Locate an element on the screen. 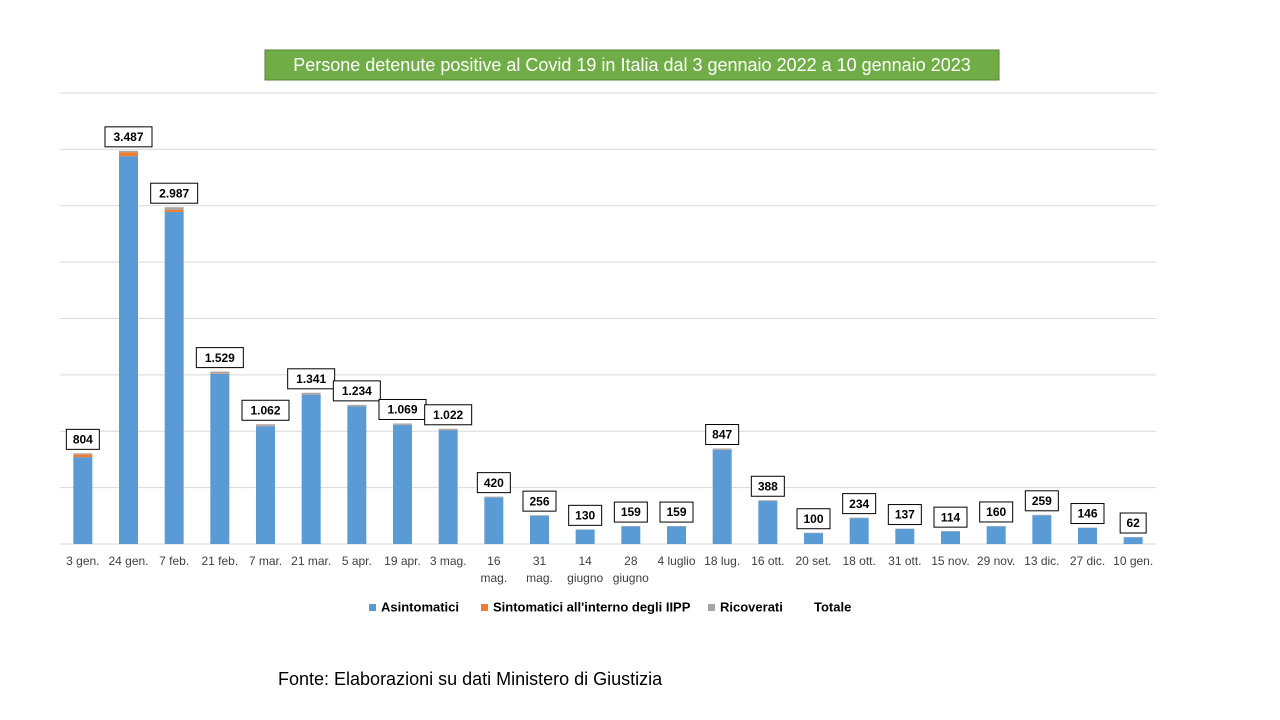 This screenshot has height=720, width=1280. total-label: 847 is located at coordinates (722, 435).